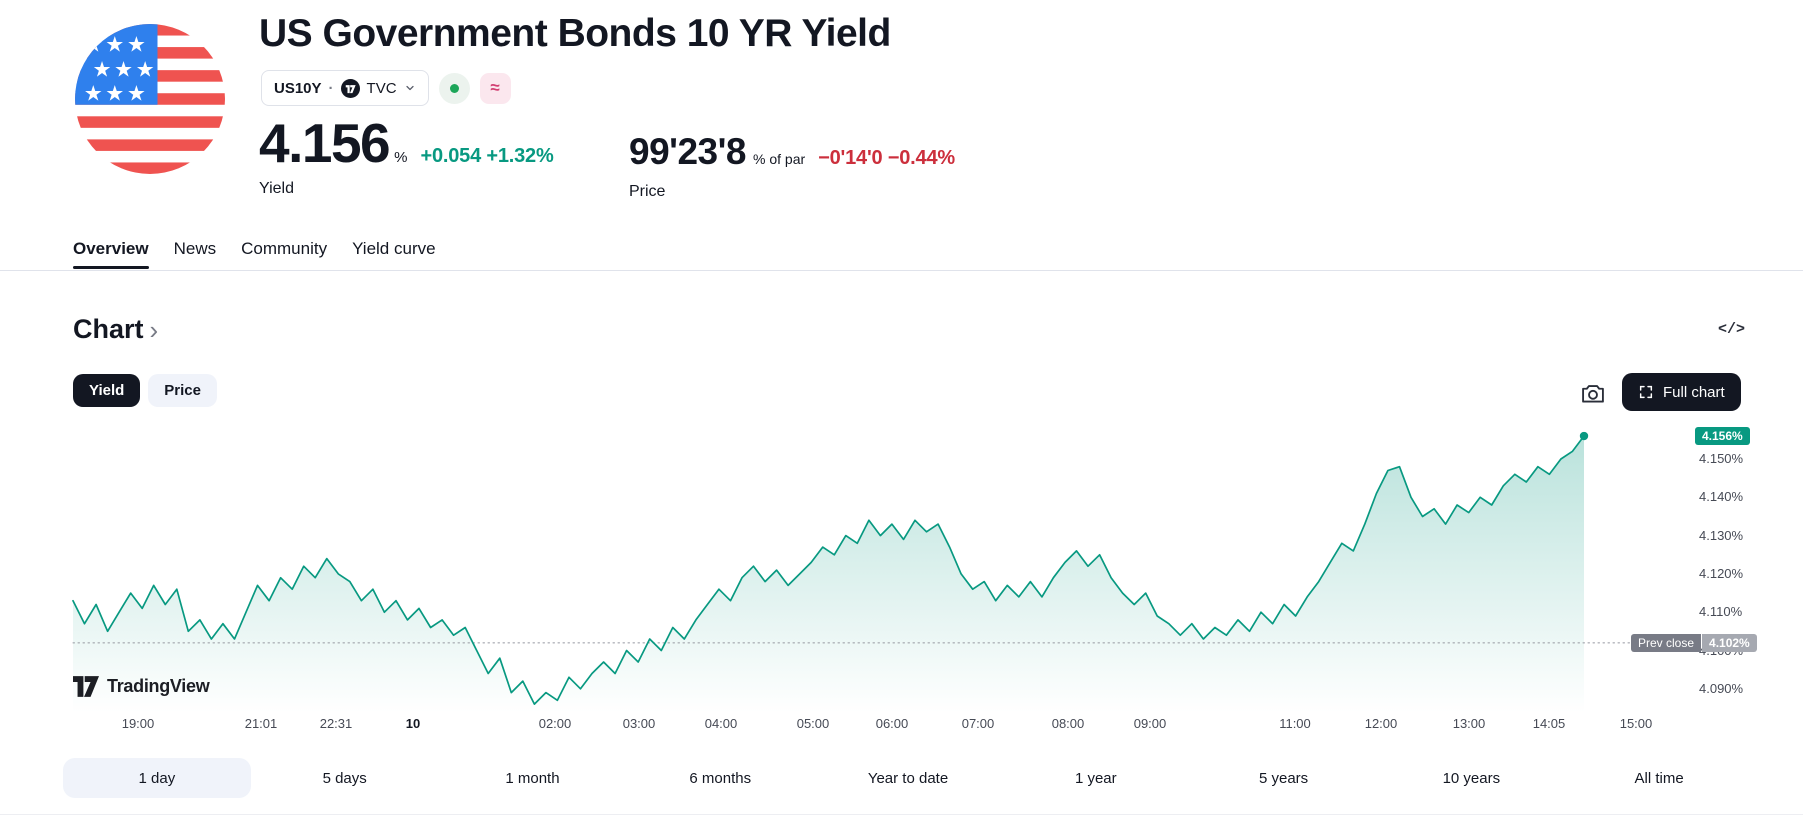 This screenshot has width=1803, height=816. What do you see at coordinates (154, 329) in the screenshot?
I see `chevron-right-icon: ›` at bounding box center [154, 329].